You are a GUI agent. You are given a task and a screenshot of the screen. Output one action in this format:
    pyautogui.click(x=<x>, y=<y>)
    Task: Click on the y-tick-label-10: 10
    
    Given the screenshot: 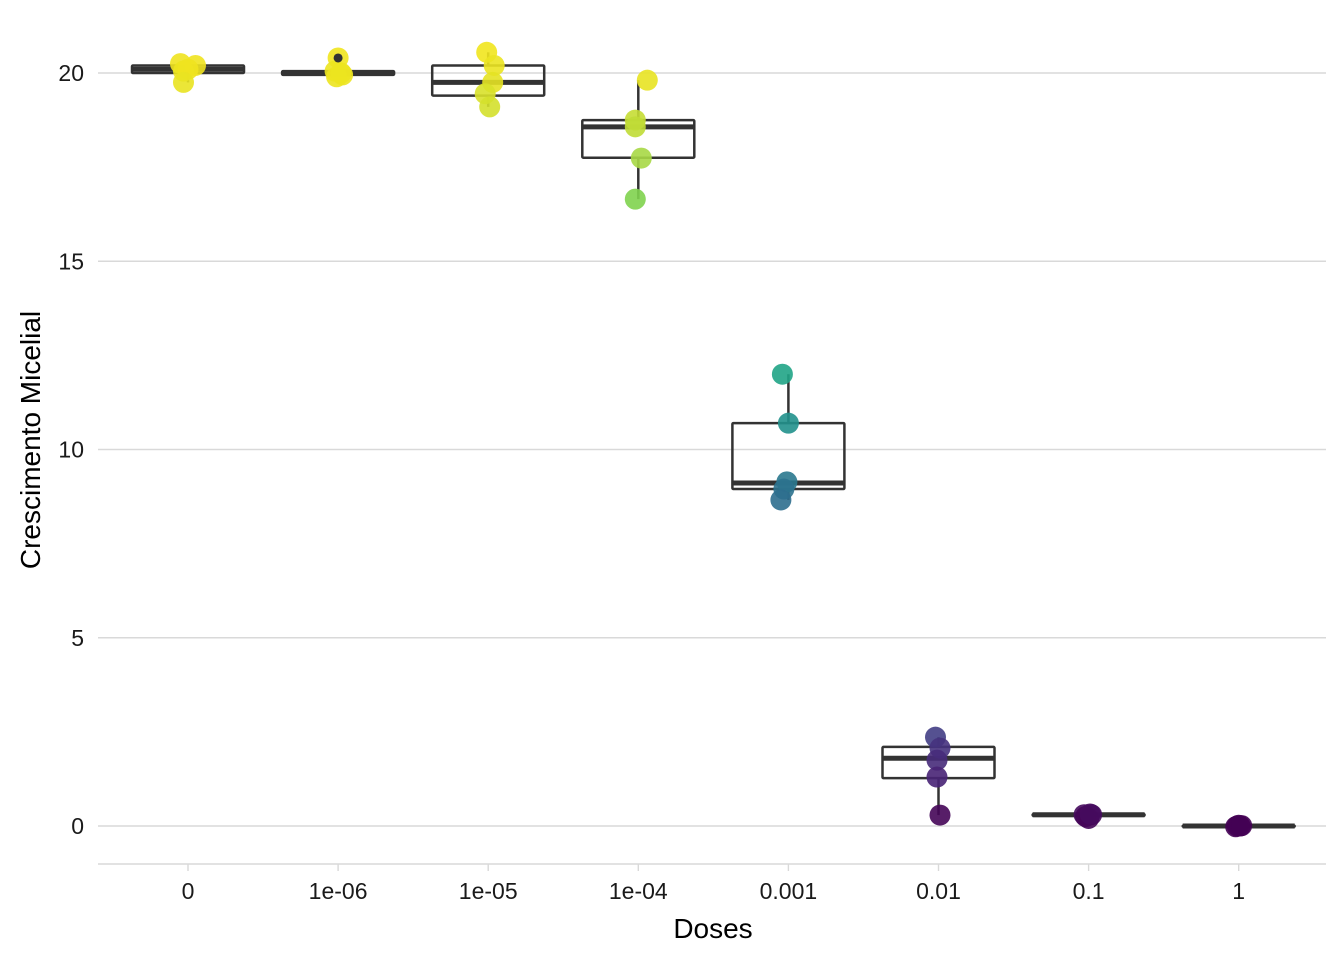 What is the action you would take?
    pyautogui.click(x=71, y=450)
    